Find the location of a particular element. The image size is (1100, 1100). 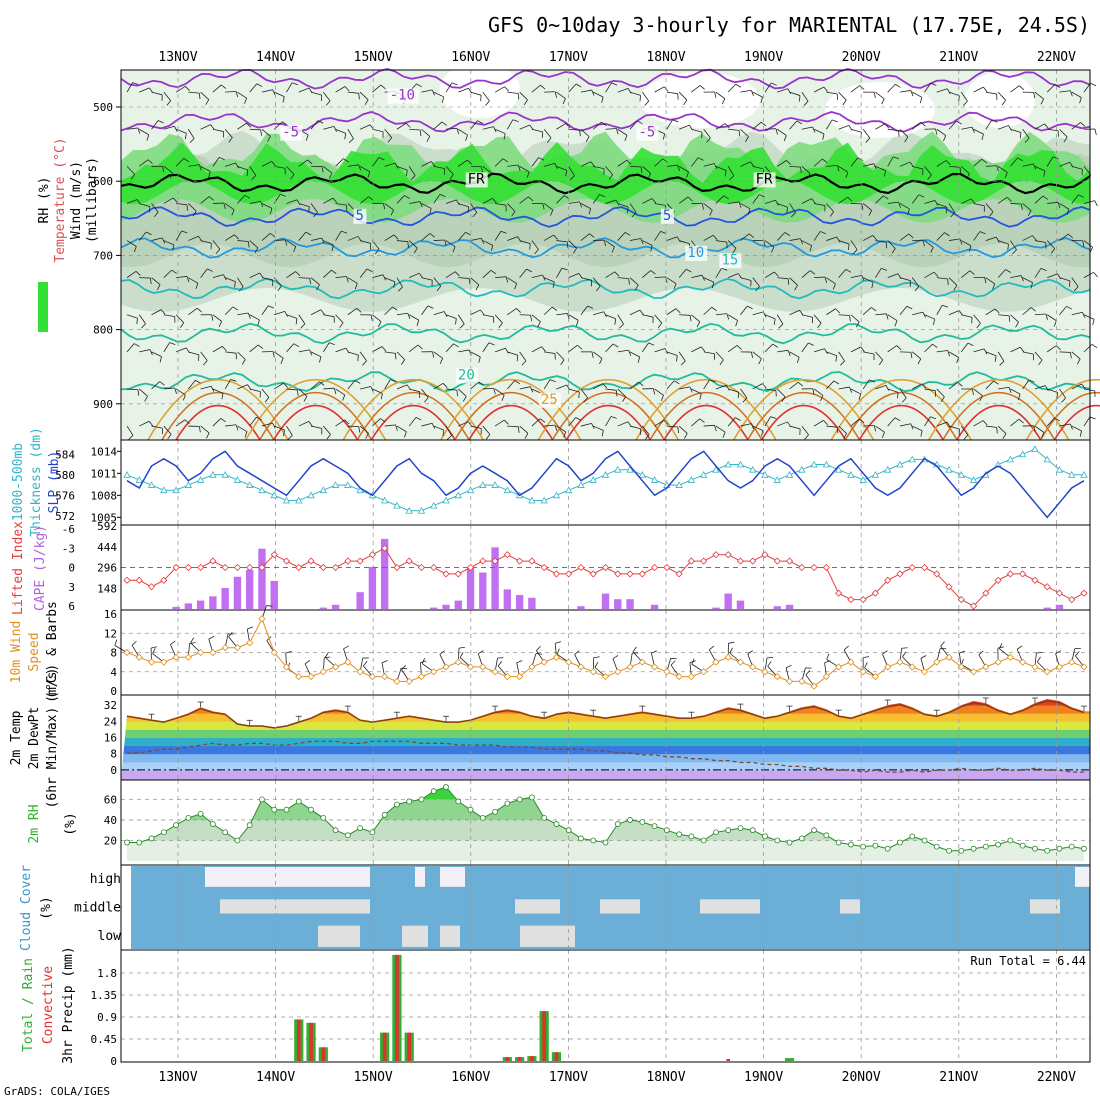

isotherm is located at coordinates (605, 122).